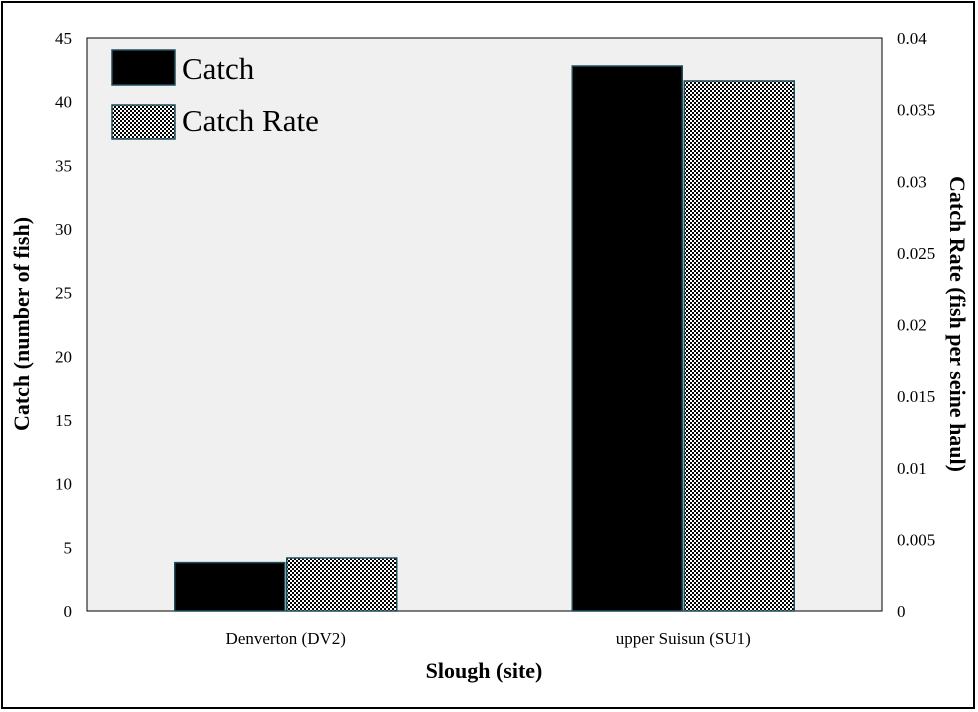 This screenshot has width=978, height=712. What do you see at coordinates (250, 120) in the screenshot?
I see `legend-label-catch-rate: Catch Rate` at bounding box center [250, 120].